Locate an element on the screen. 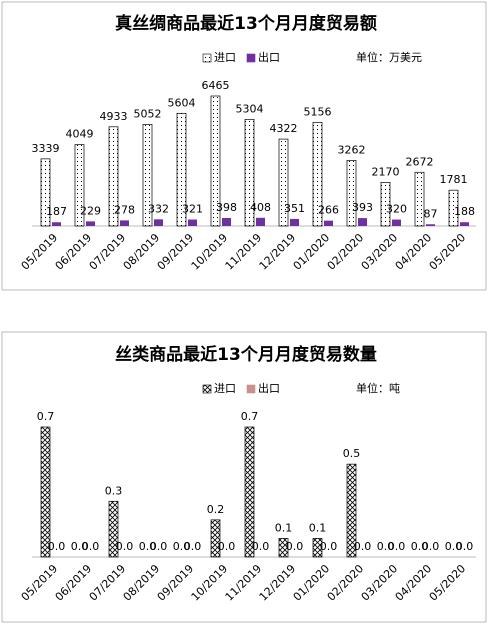  x-tick-label: 06/2019 is located at coordinates (74, 583).